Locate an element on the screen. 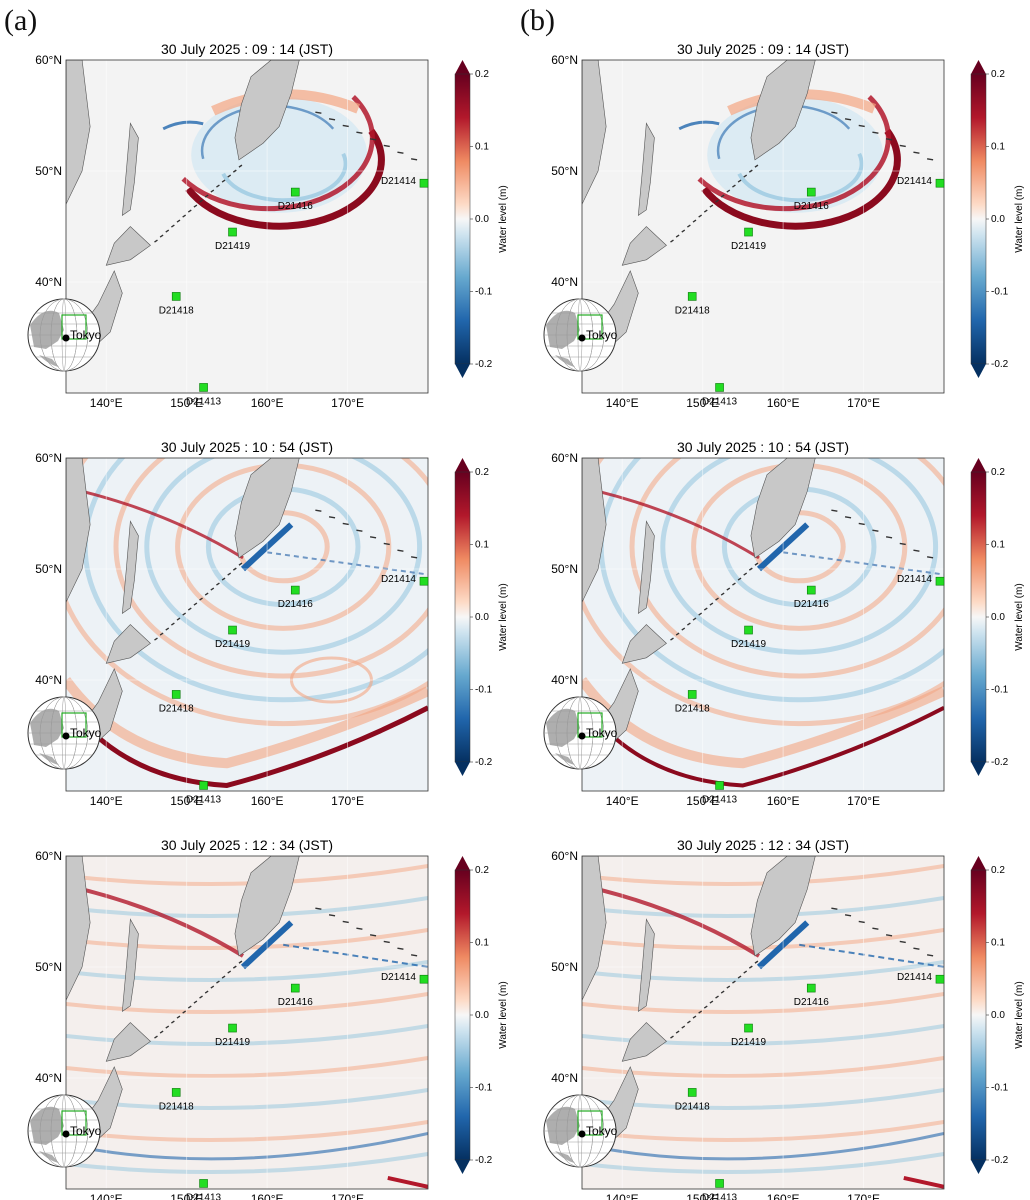  buoy-marker-d21413 is located at coordinates (719, 785).